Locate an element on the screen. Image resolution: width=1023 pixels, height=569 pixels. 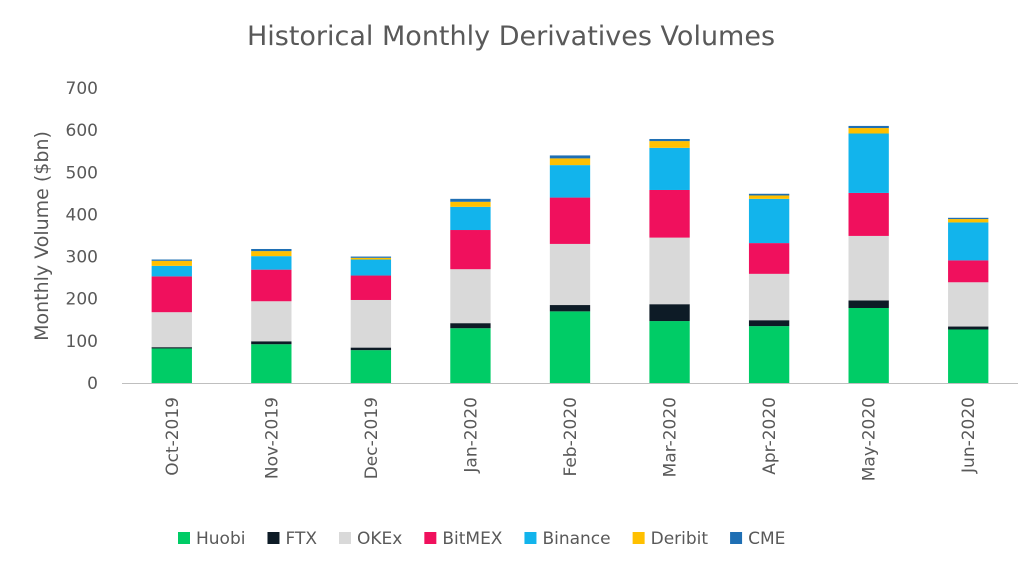
y-axis-title: Monthly Volume ($bn) is located at coordinates (42, 236).